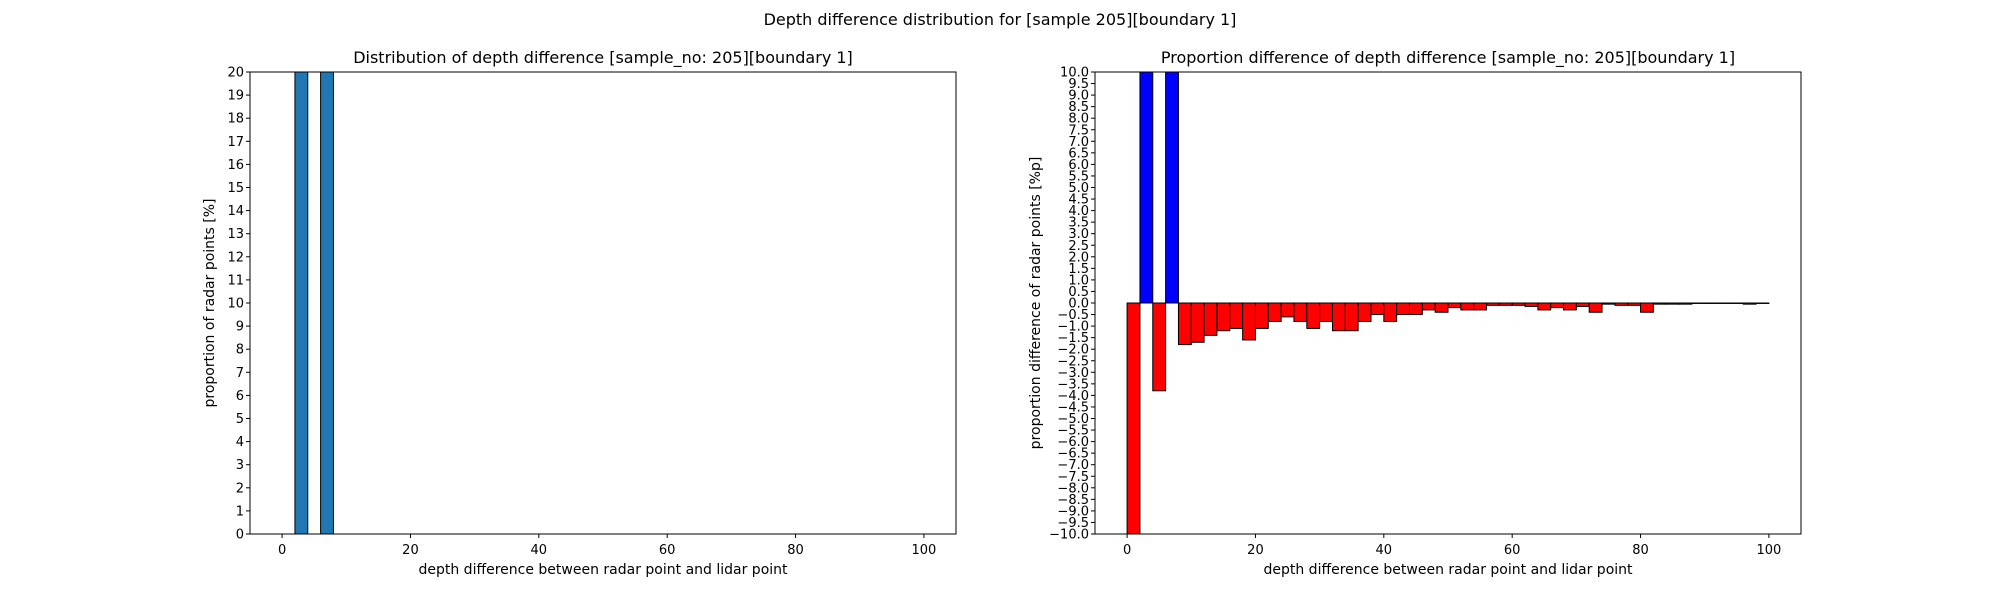 The height and width of the screenshot is (600, 2000). I want to click on right-x-tick-label: 20, so click(1255, 550).